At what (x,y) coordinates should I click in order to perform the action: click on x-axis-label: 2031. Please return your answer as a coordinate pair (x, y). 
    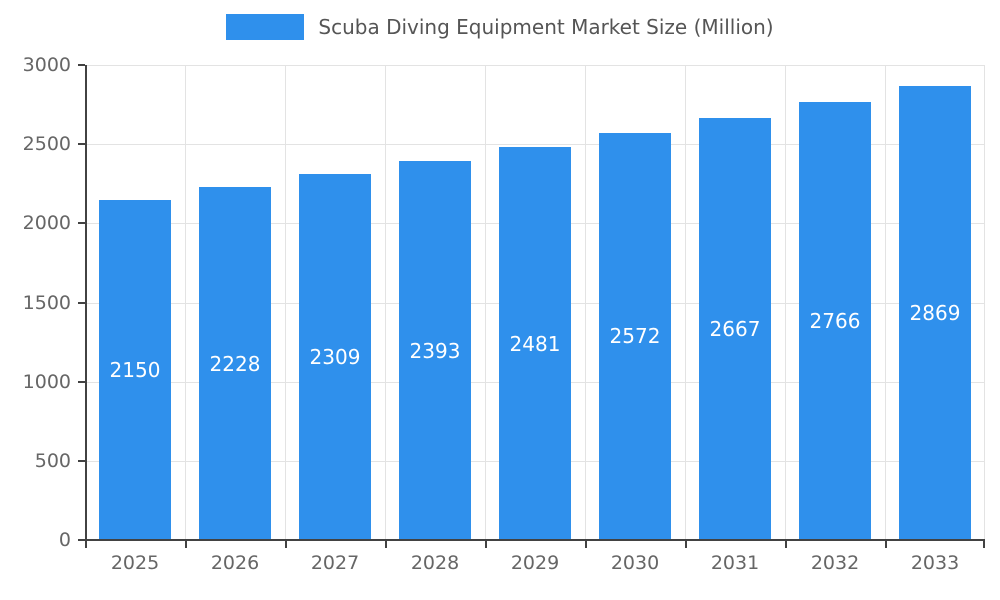
    Looking at the image, I should click on (735, 563).